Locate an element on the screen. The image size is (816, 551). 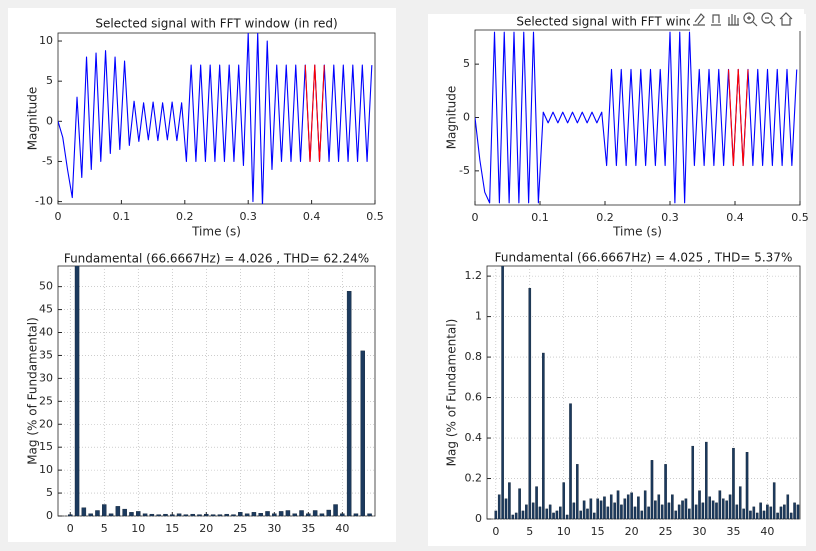
y-tick-label: 50 is located at coordinates (46, 286).